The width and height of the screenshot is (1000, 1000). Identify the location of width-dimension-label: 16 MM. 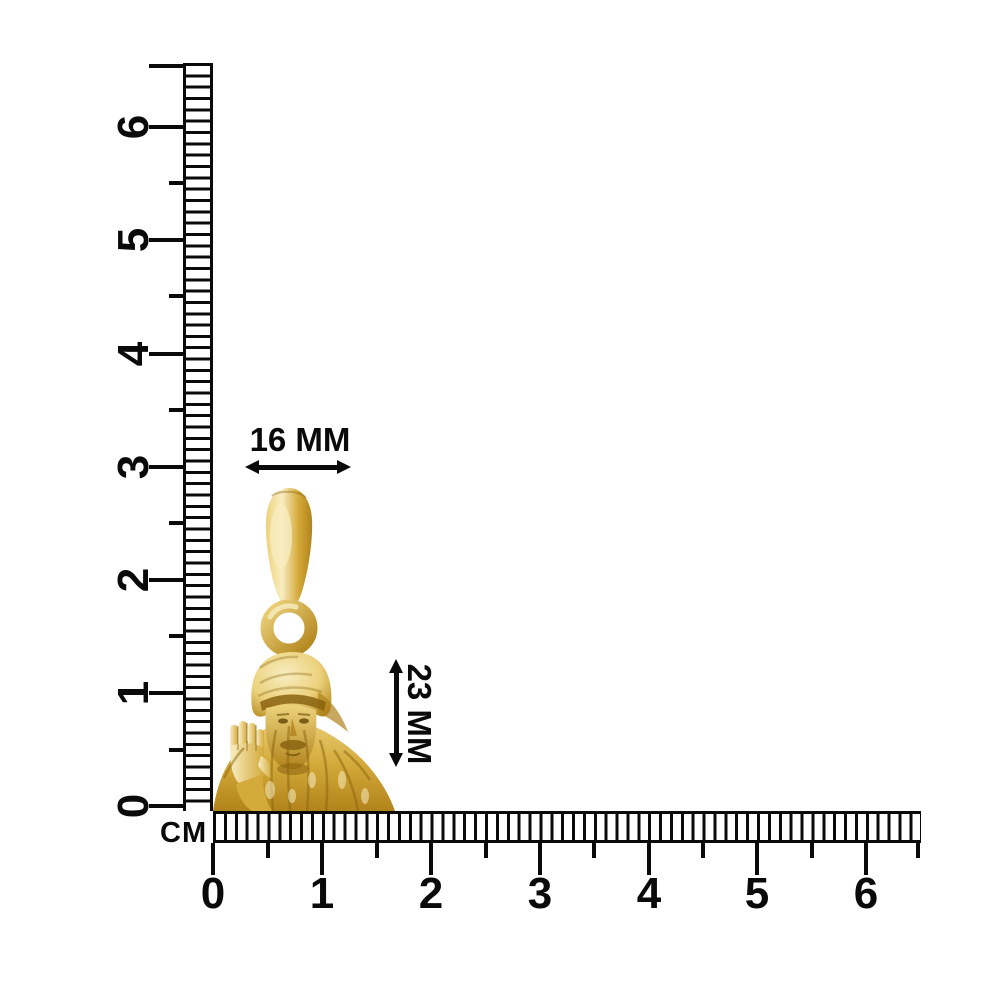
(300, 439).